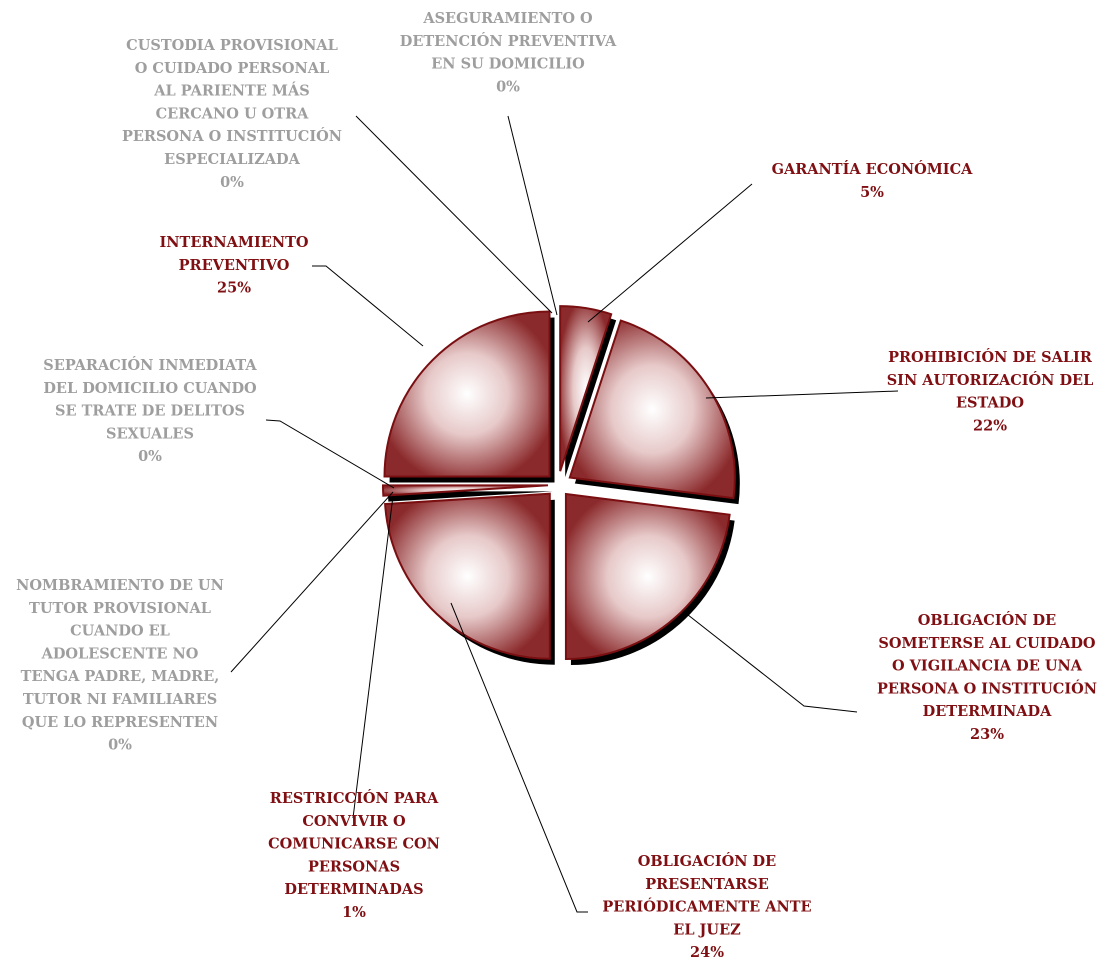  I want to click on slice-label-line: ASEGURAMIENTO O, so click(507, 18).